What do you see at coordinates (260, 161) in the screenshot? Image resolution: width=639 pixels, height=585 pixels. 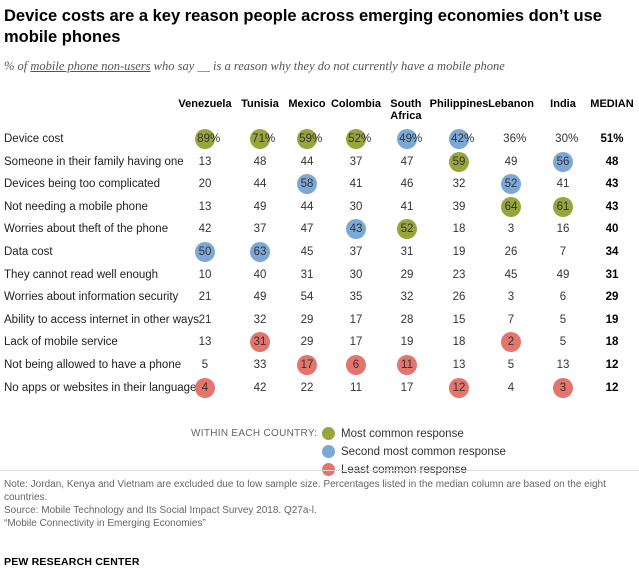 I see `cell-value: 48` at bounding box center [260, 161].